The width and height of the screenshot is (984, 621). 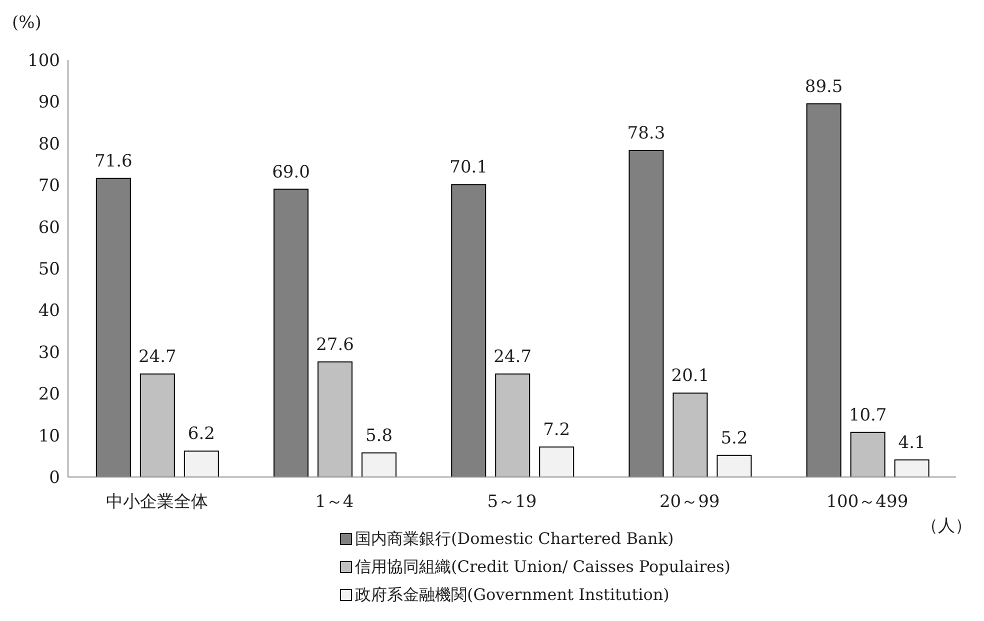 I want to click on data-label: 7.2, so click(x=556, y=430).